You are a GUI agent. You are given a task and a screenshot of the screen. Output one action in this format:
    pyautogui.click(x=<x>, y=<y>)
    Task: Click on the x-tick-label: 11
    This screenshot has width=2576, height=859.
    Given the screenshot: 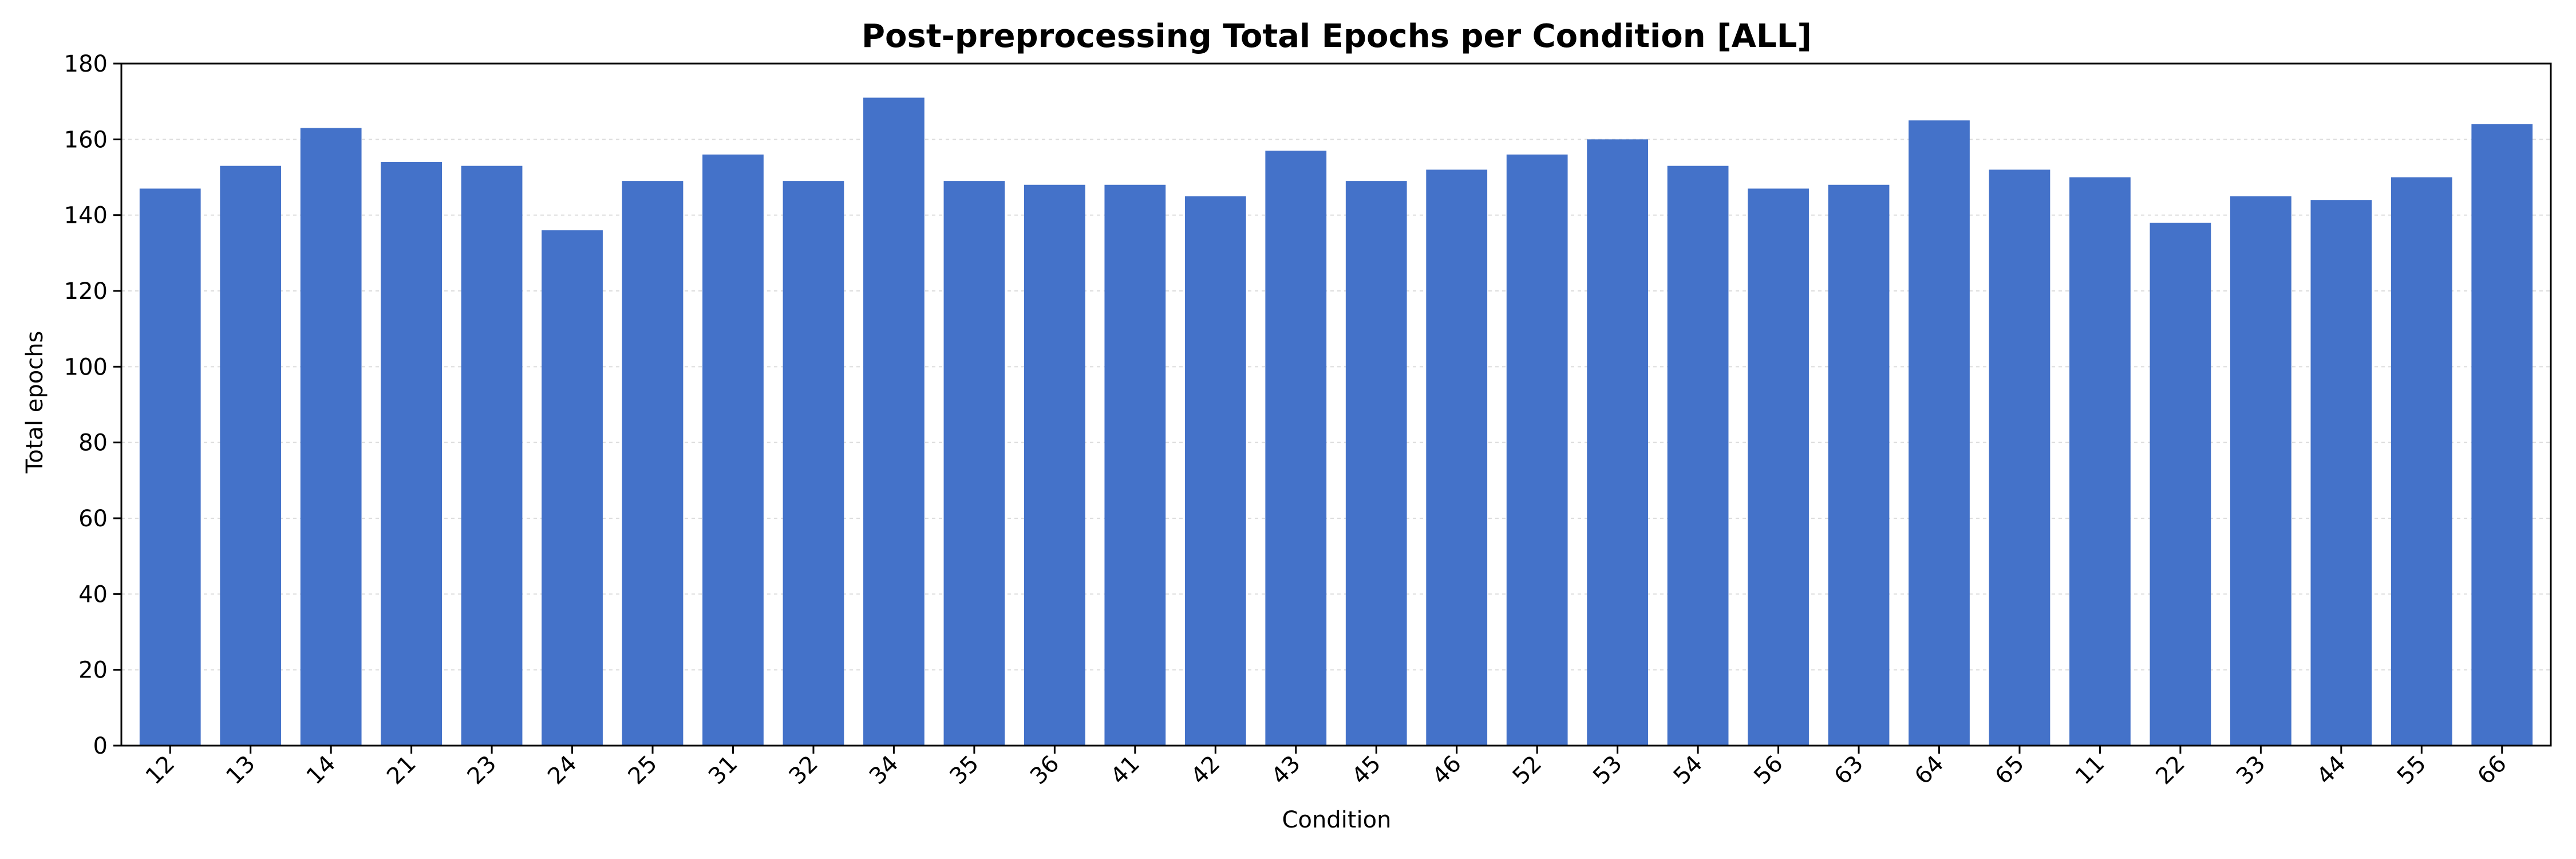 What is the action you would take?
    pyautogui.click(x=2090, y=770)
    